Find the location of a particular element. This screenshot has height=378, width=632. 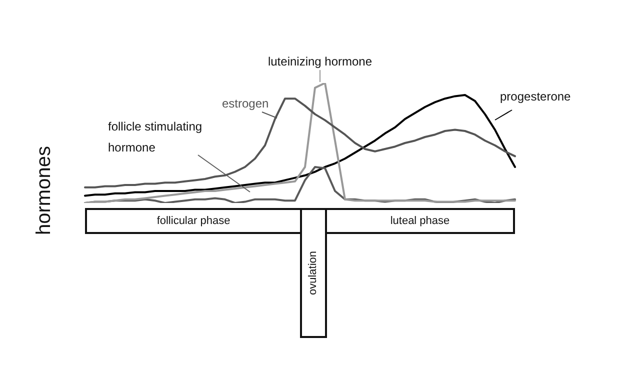

text: follicle stimulating hormone is located at coordinates (155, 136).